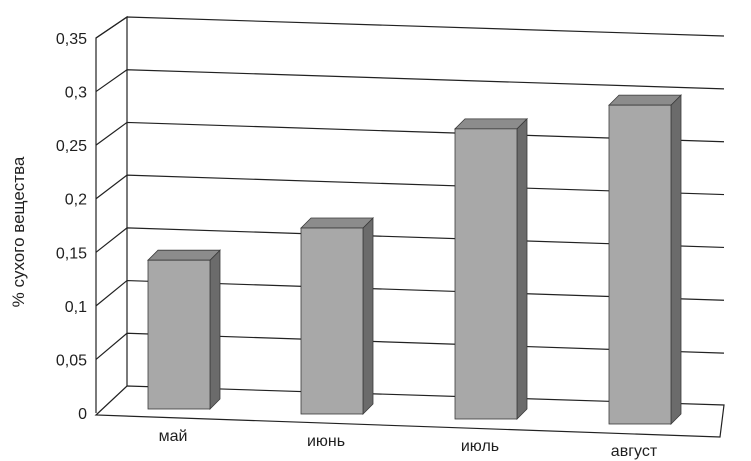 This screenshot has height=461, width=751. I want to click on floor-outline, so click(409, 411).